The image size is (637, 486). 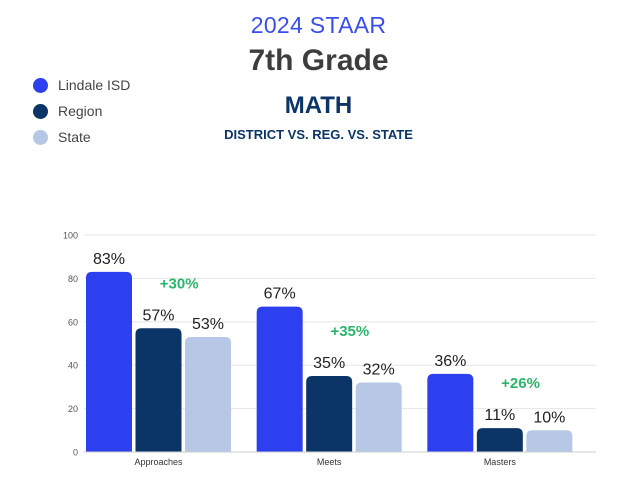 I want to click on title-grade: 7th Grade, so click(x=318, y=60).